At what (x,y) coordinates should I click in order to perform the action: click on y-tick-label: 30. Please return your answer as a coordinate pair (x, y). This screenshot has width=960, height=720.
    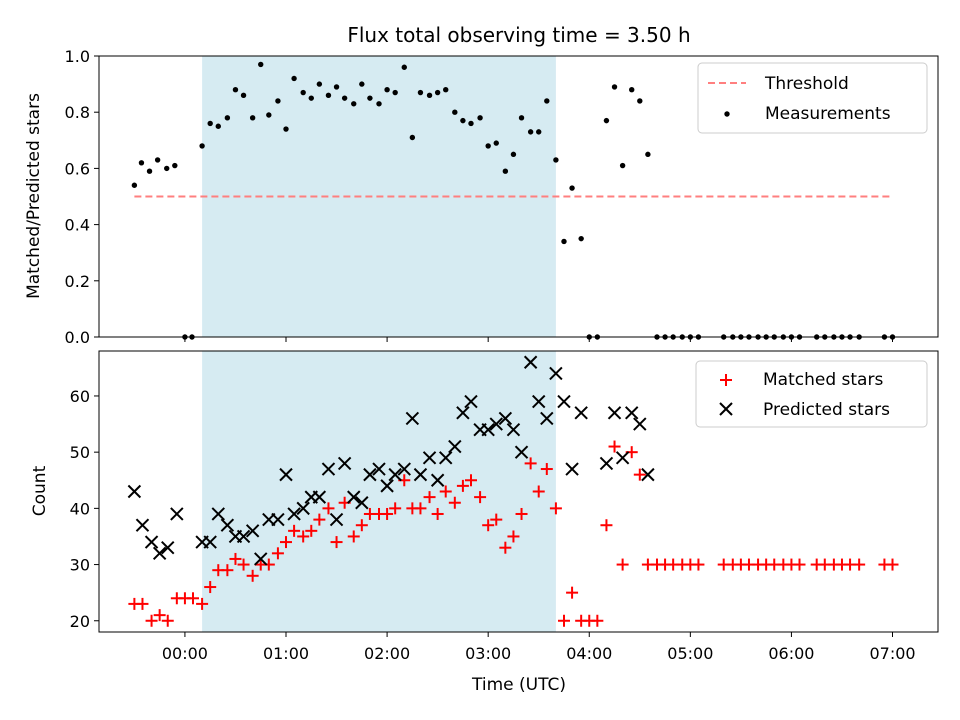
    Looking at the image, I should click on (80, 565).